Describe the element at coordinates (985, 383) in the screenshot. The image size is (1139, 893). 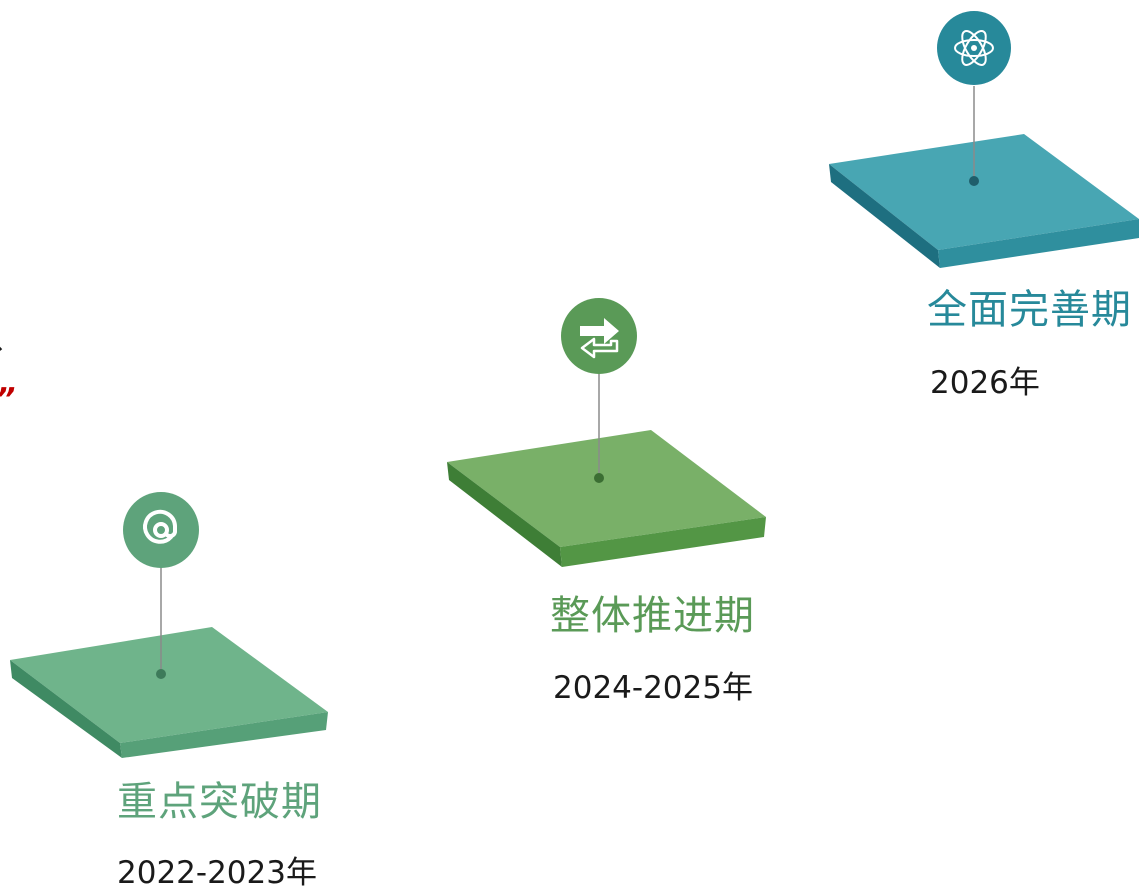
I see `stage-3-year: 2026年` at that location.